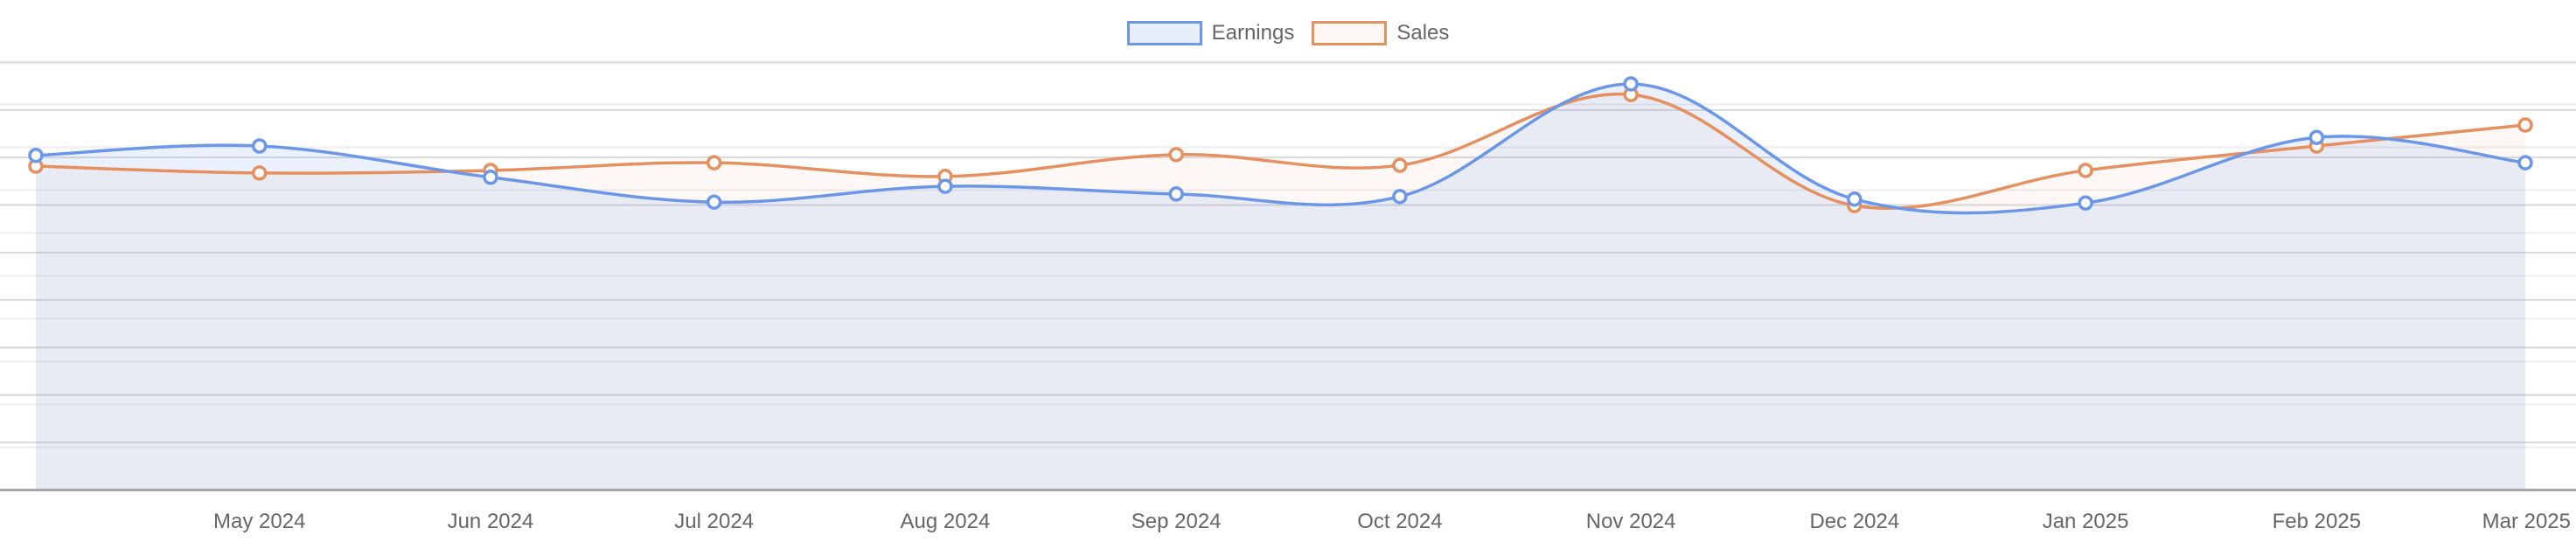 This screenshot has height=556, width=2576. Describe the element at coordinates (490, 177) in the screenshot. I see `earnings-point-jun-2024` at that location.